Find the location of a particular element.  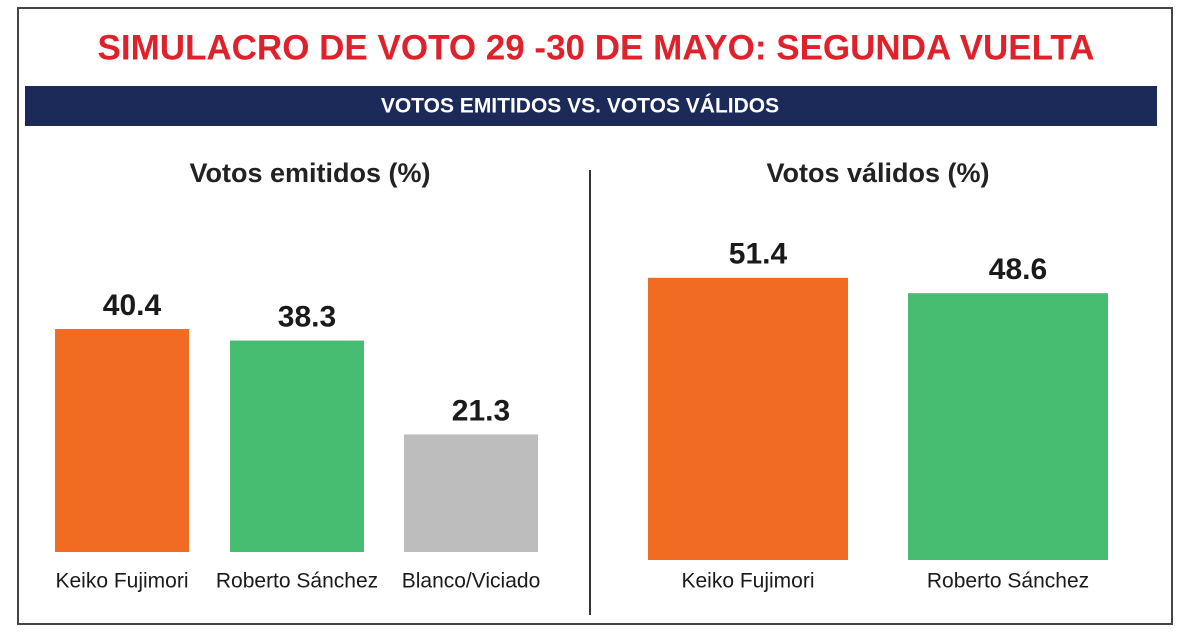

chart-title: Votos válidos (%) is located at coordinates (877, 173).